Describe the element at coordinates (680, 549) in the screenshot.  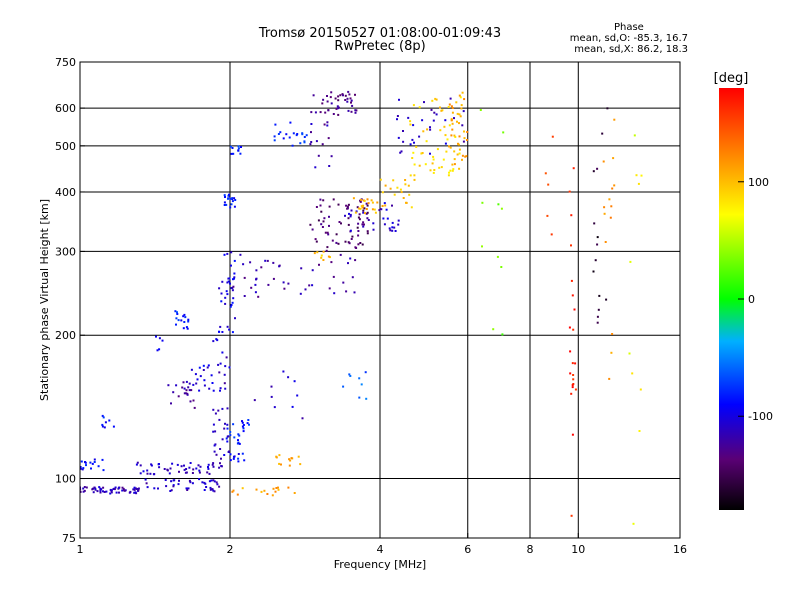
I see `x-tick-label: 16` at that location.